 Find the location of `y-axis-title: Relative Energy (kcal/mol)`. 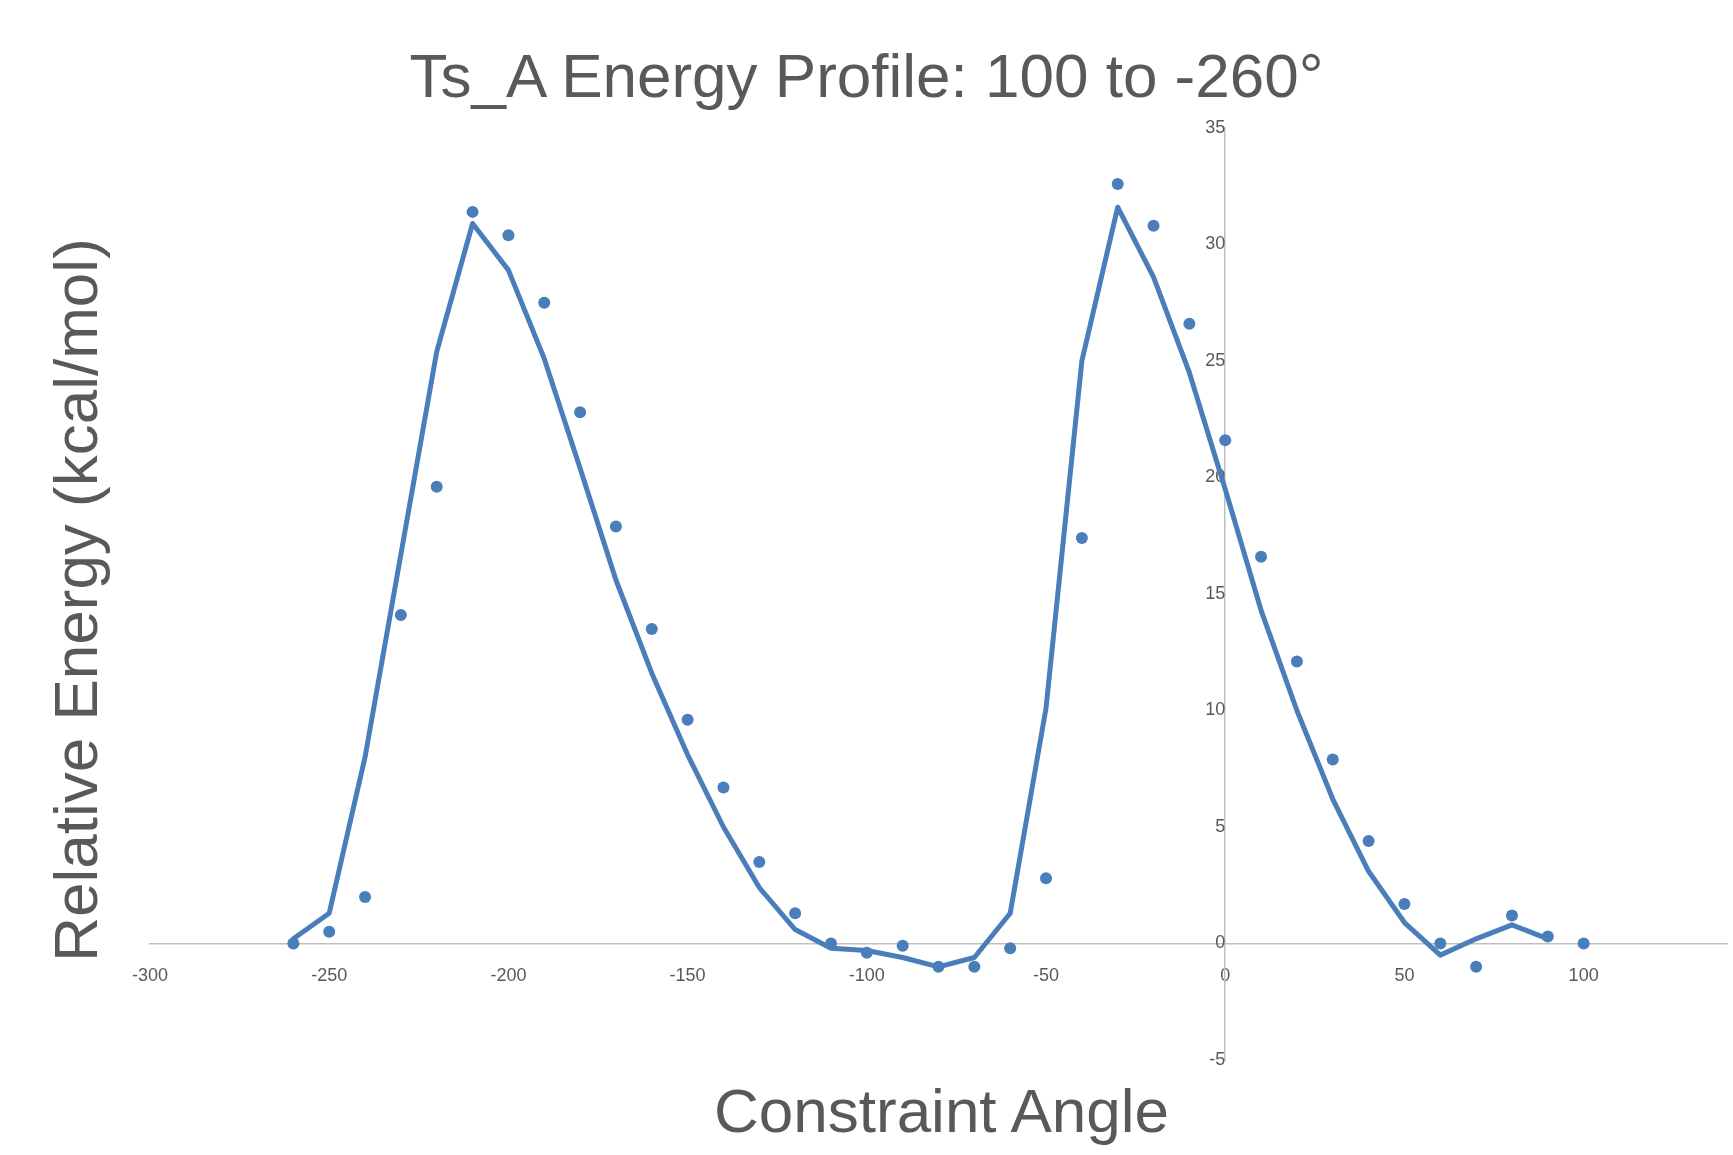

y-axis-title: Relative Energy (kcal/mol) is located at coordinates (75, 600).